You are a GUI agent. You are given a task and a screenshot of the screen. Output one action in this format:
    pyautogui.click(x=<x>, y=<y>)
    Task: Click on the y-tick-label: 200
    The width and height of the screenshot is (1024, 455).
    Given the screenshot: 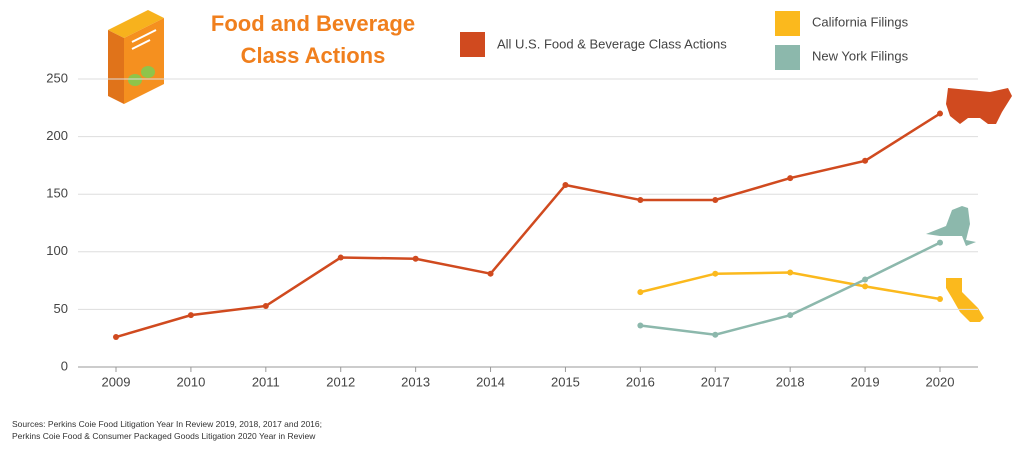 What is the action you would take?
    pyautogui.click(x=57, y=135)
    